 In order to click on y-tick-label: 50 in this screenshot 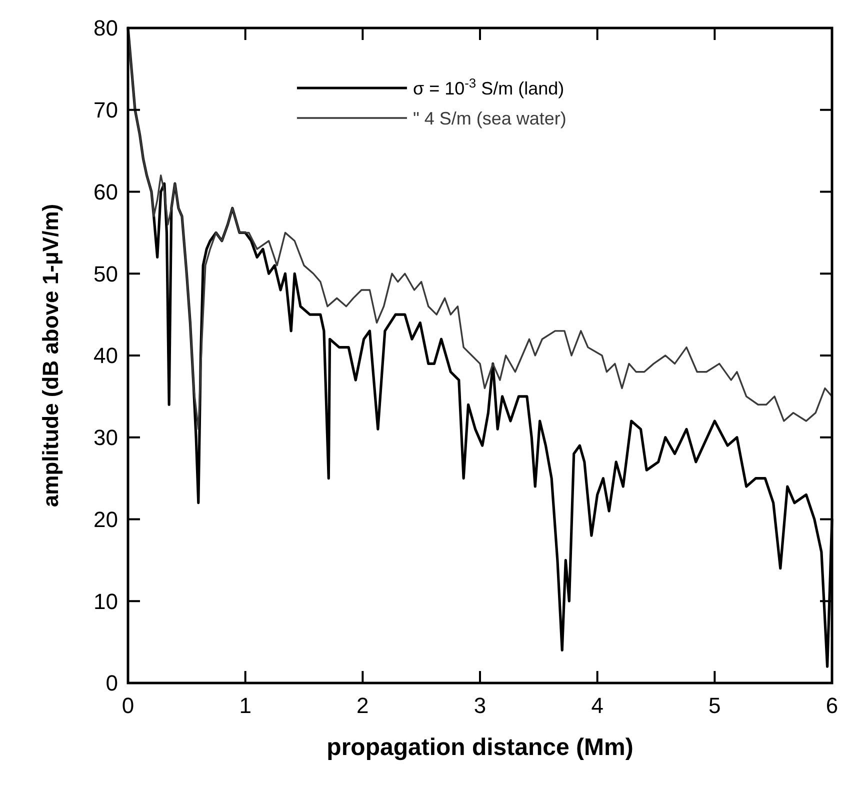, I will do `click(106, 273)`.